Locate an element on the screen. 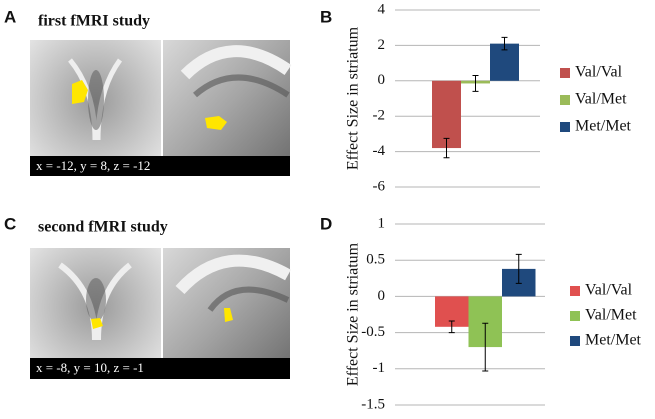 The width and height of the screenshot is (655, 419). y-tick-label: -1 is located at coordinates (379, 368).